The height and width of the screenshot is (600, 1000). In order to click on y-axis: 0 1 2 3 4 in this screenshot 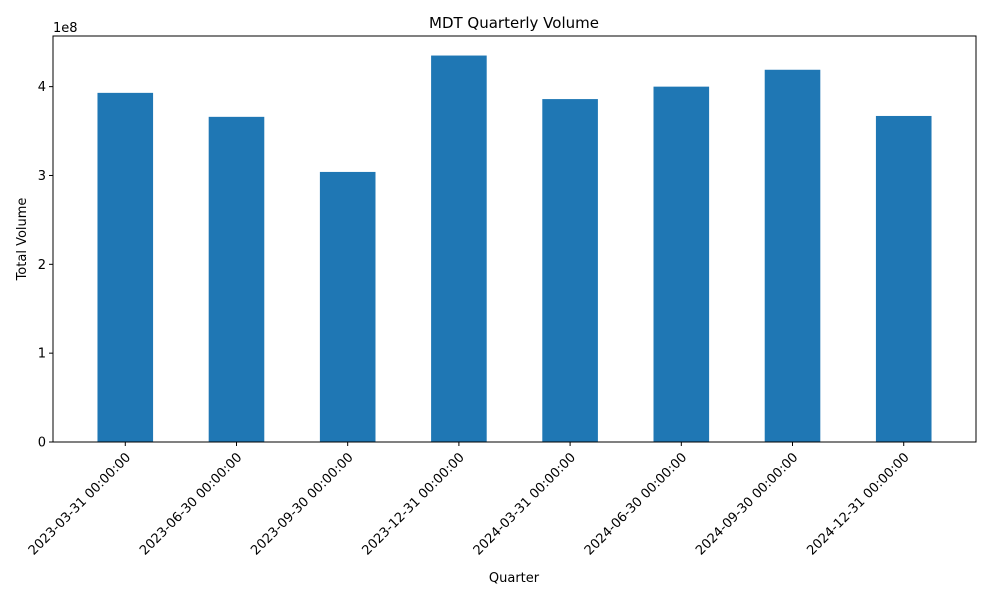, I will do `click(45, 265)`.